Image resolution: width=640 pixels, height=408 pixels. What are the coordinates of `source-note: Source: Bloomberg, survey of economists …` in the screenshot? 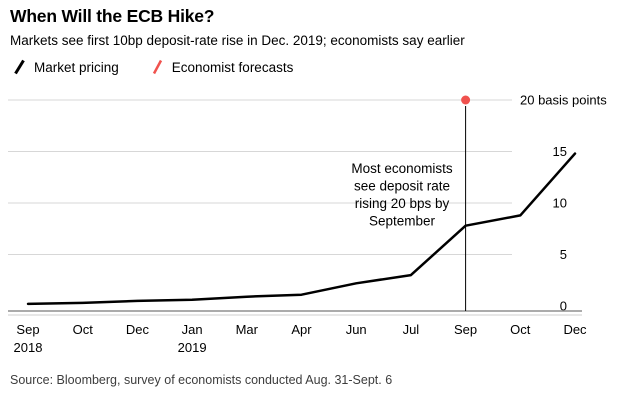 It's located at (201, 380).